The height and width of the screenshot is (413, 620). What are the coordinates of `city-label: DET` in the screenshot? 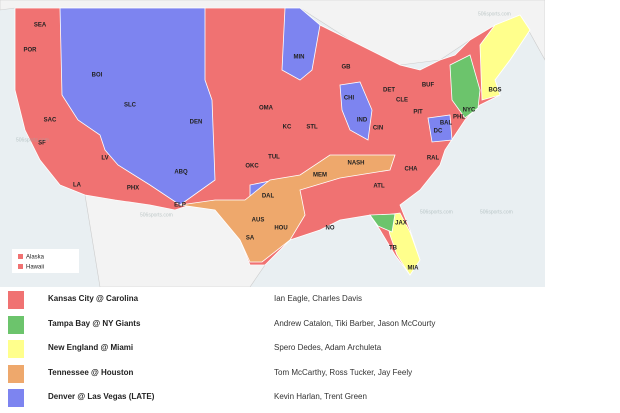 It's located at (389, 91).